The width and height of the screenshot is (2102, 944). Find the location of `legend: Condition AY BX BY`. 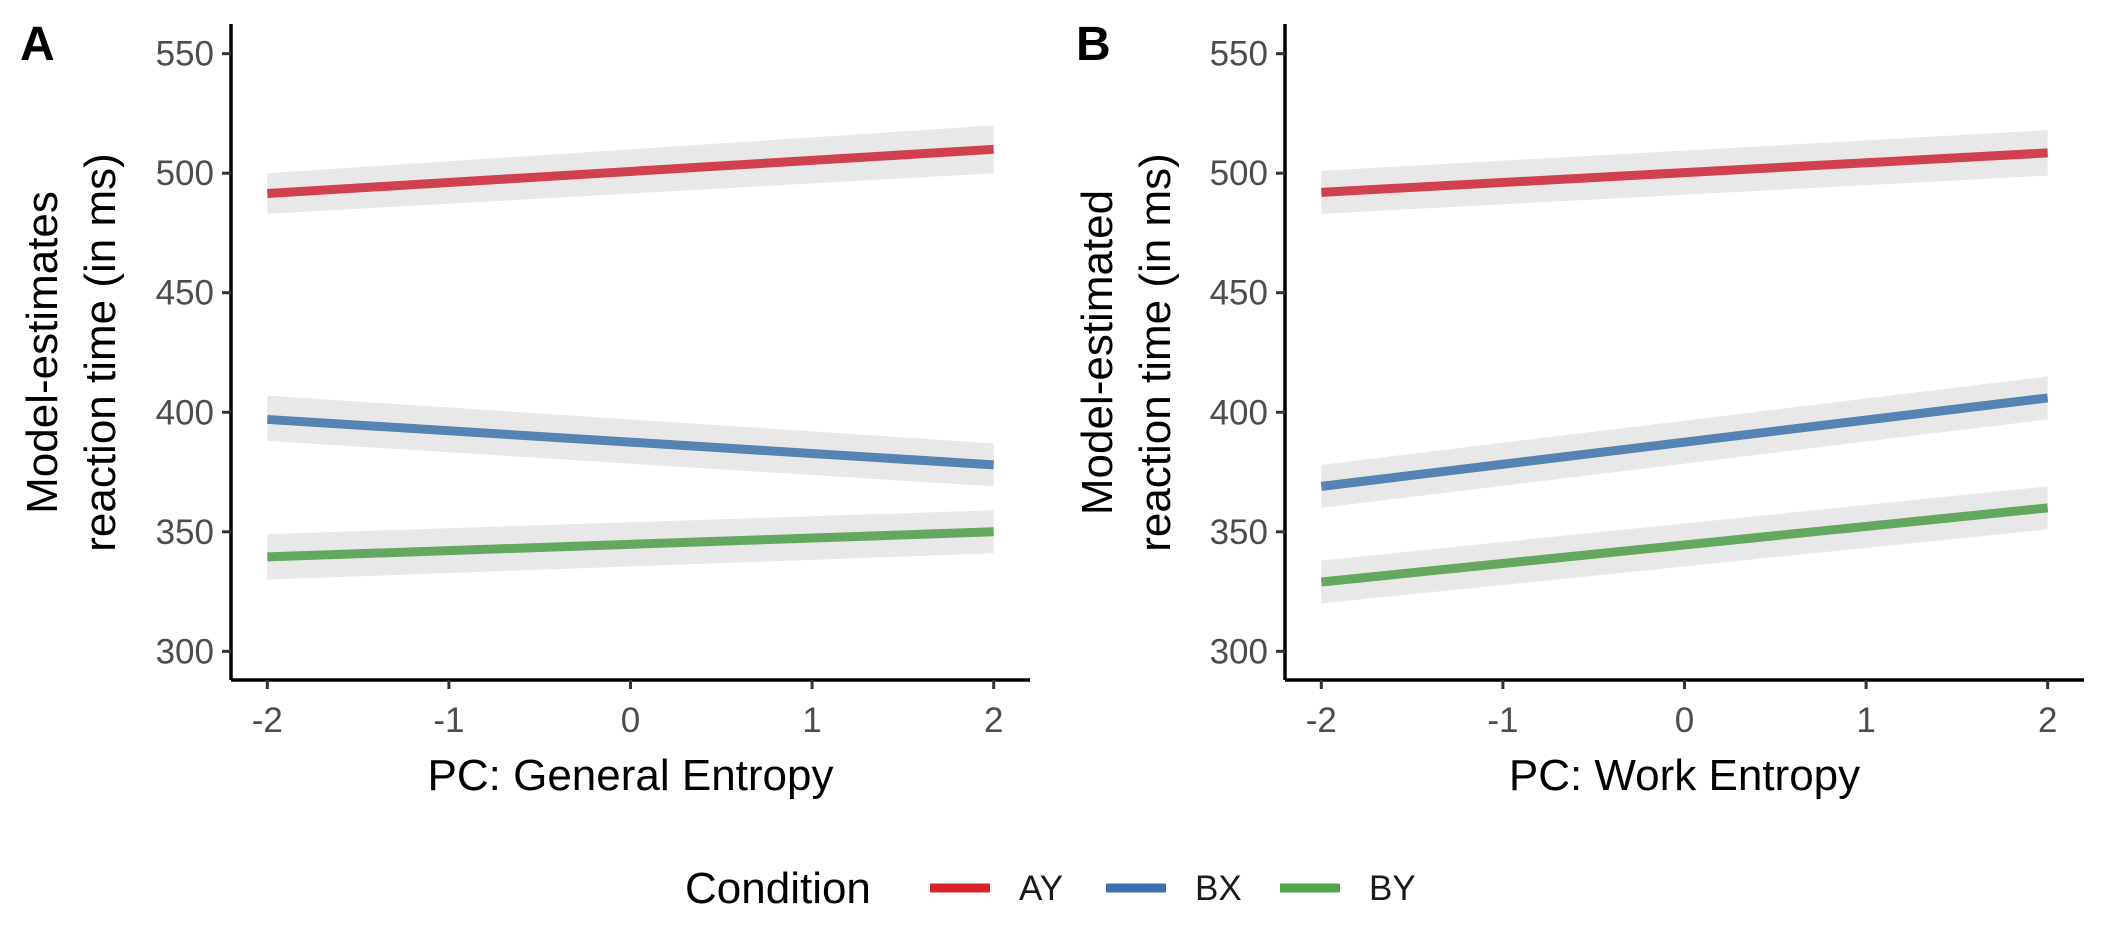

legend: Condition AY BX BY is located at coordinates (1050, 888).